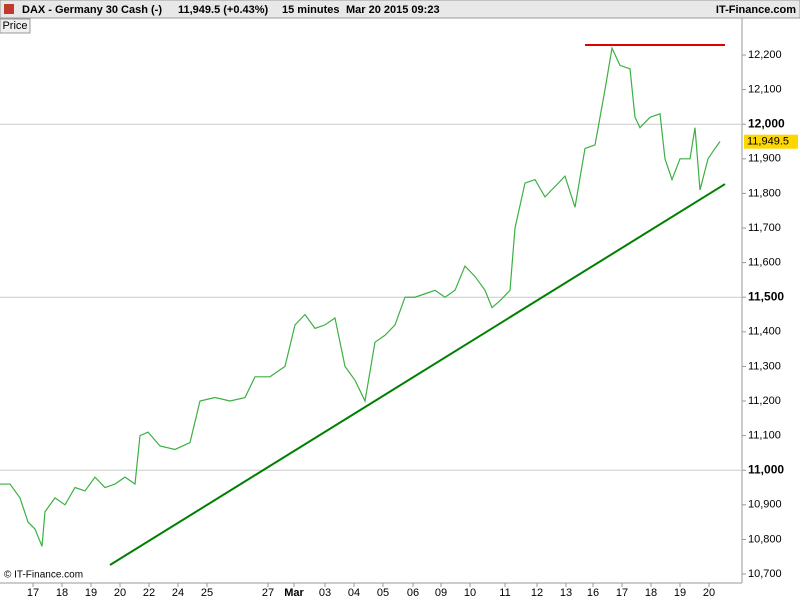 The height and width of the screenshot is (605, 800). I want to click on x-tick-label: 12, so click(537, 593).